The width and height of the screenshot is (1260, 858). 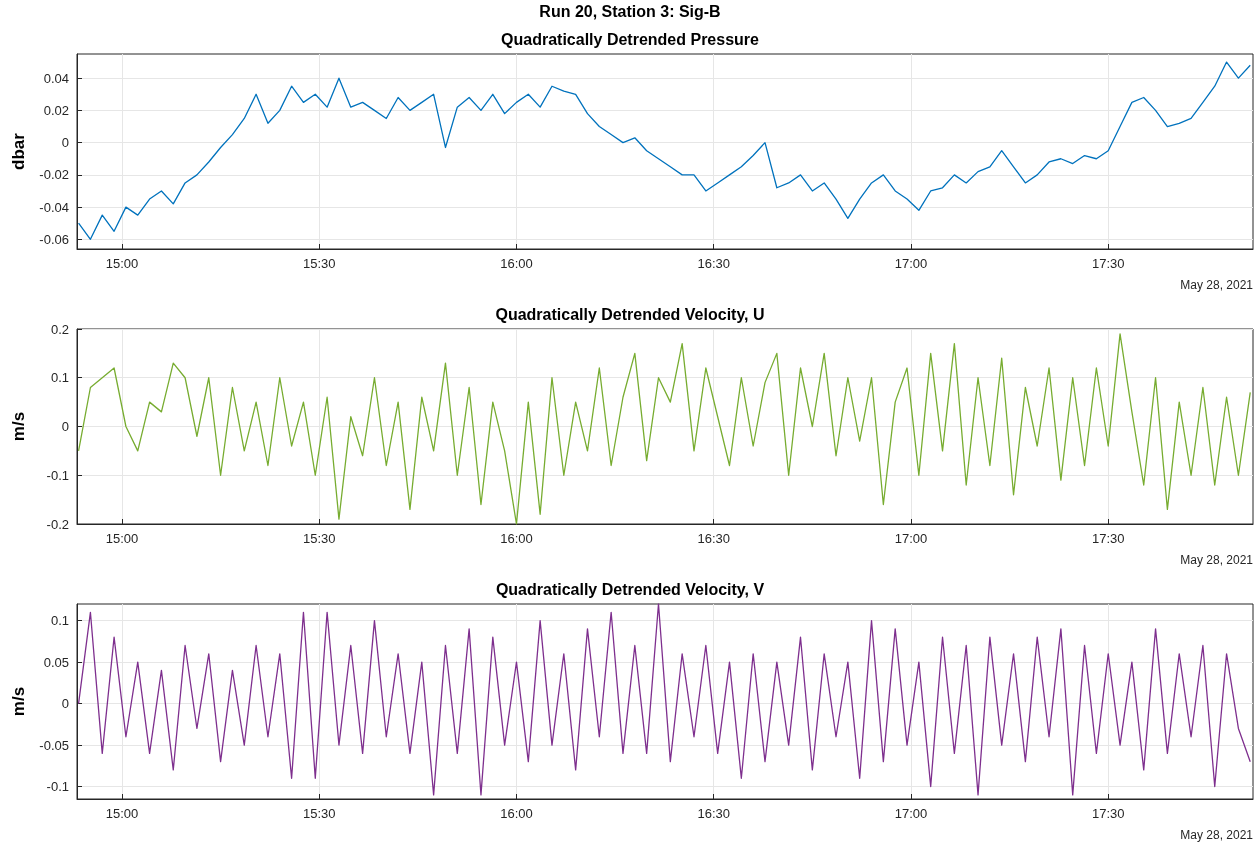 I want to click on y-tick-label: 0.02, so click(x=56, y=110).